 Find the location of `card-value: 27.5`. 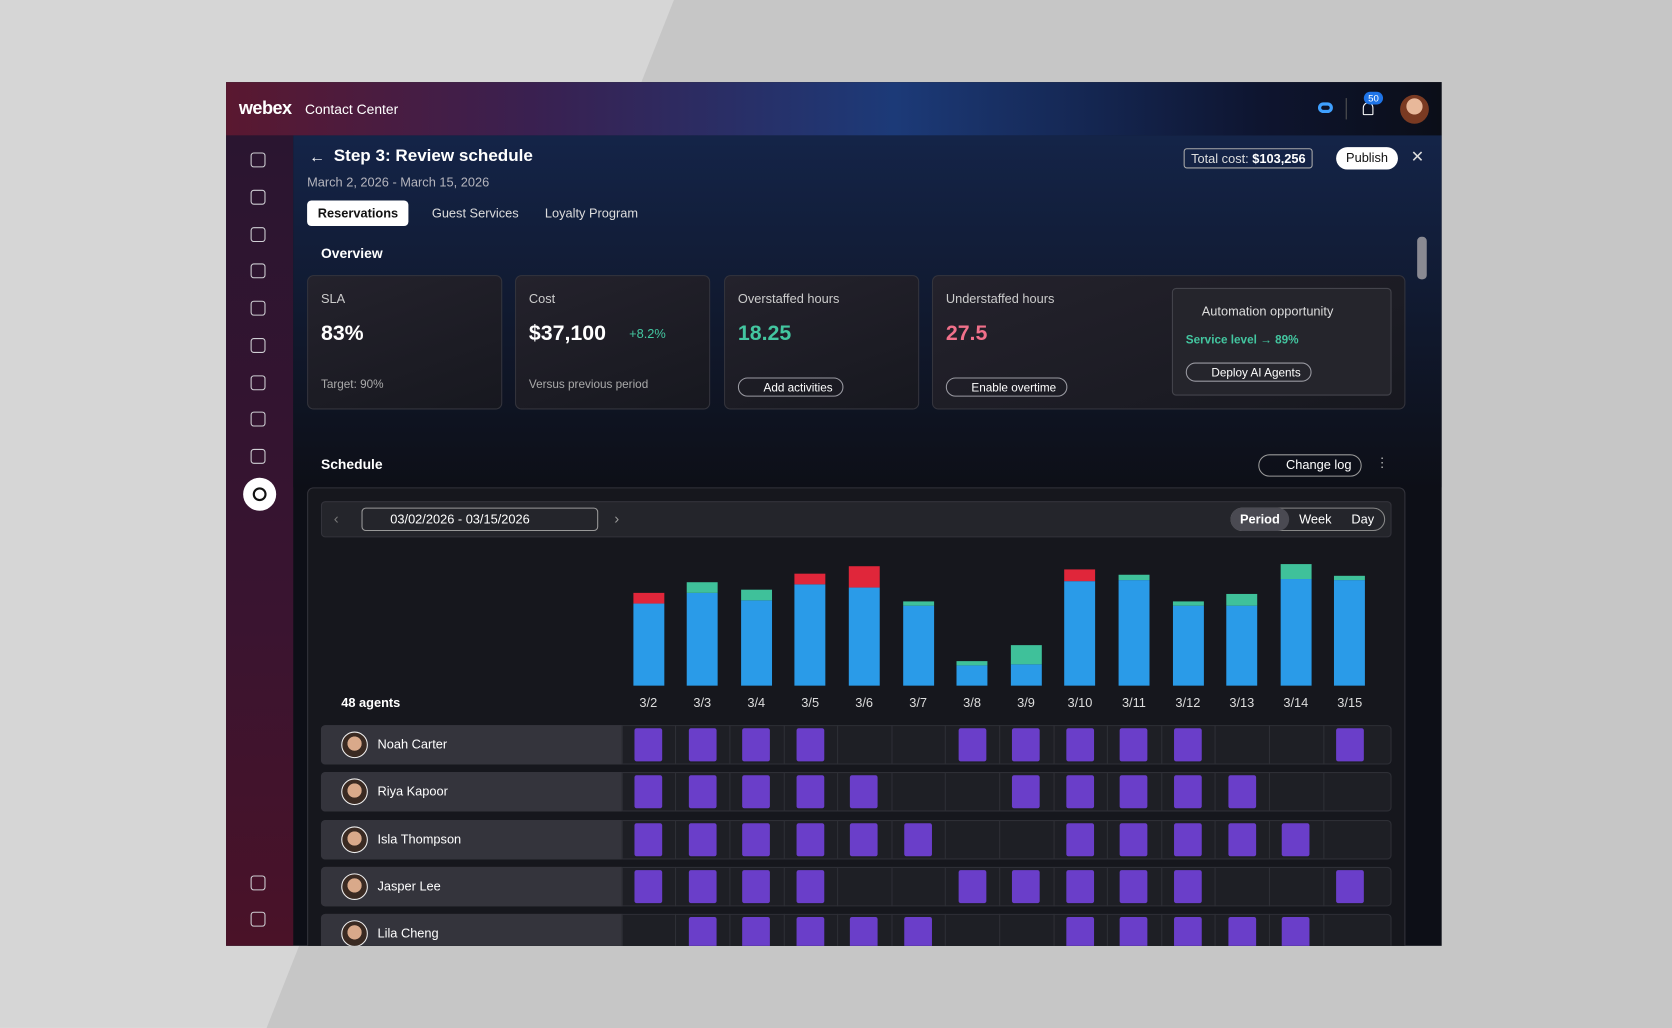

card-value: 27.5 is located at coordinates (966, 334).